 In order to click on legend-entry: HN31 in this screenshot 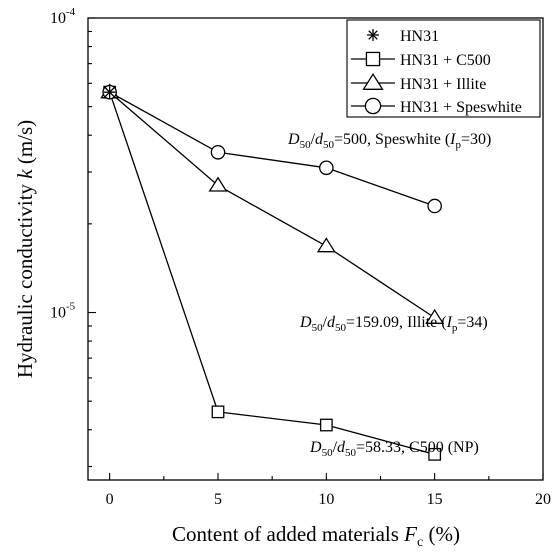, I will do `click(403, 36)`.